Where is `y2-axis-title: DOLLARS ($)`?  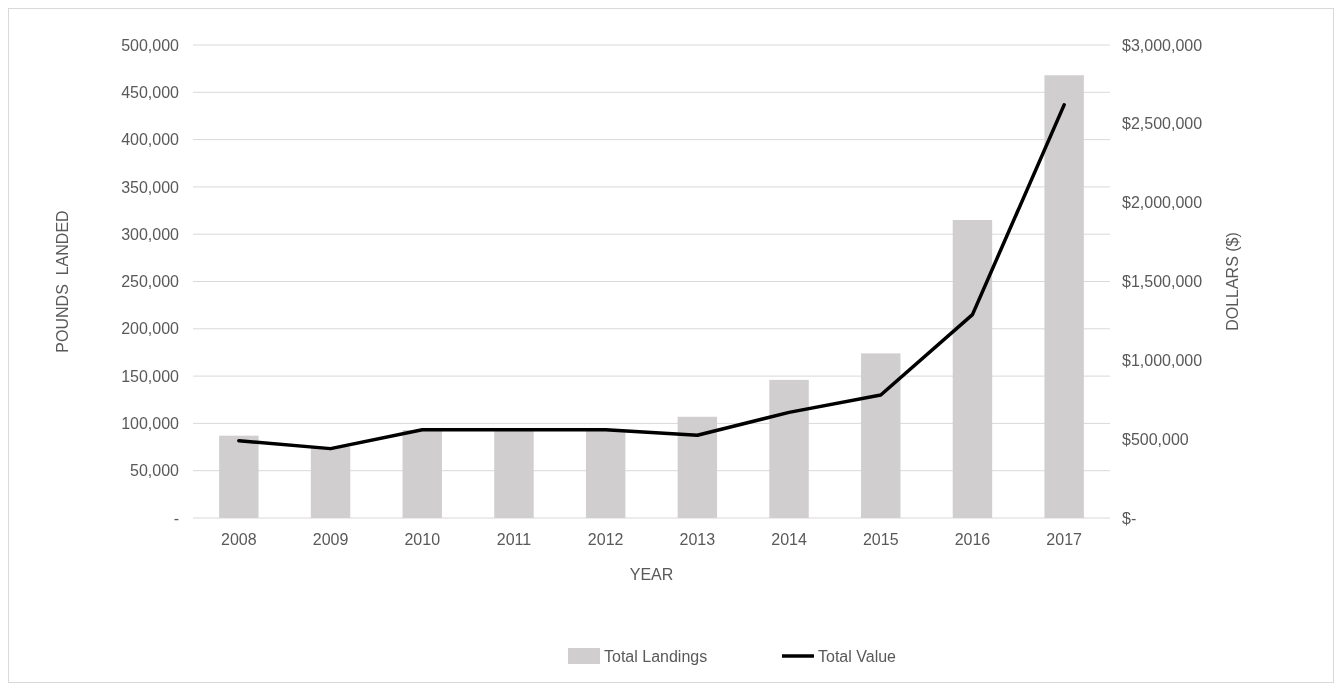 y2-axis-title: DOLLARS ($) is located at coordinates (1232, 281).